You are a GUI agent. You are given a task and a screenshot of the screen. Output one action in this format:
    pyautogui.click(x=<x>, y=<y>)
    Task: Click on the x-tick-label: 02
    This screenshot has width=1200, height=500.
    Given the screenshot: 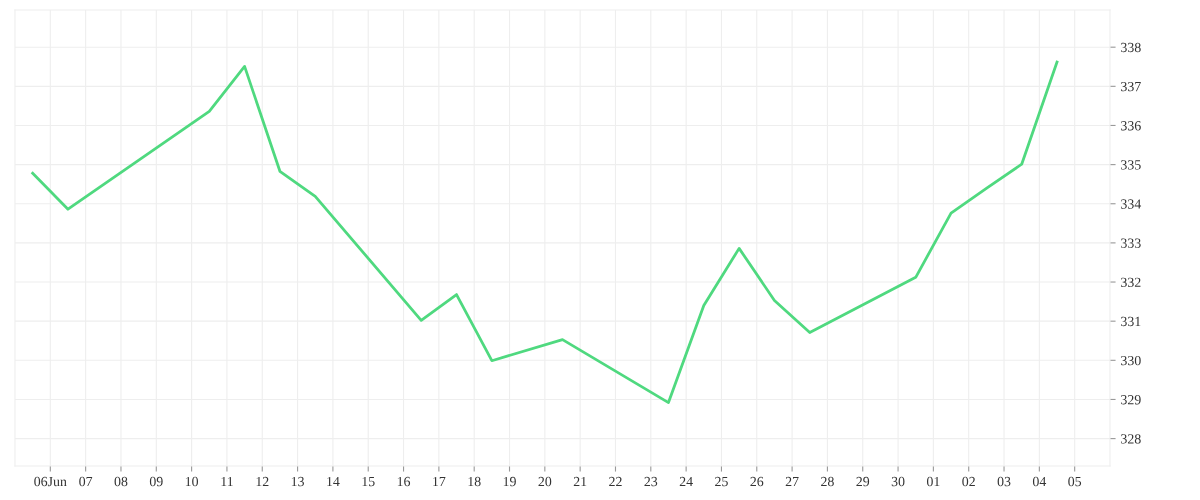 What is the action you would take?
    pyautogui.click(x=968, y=481)
    